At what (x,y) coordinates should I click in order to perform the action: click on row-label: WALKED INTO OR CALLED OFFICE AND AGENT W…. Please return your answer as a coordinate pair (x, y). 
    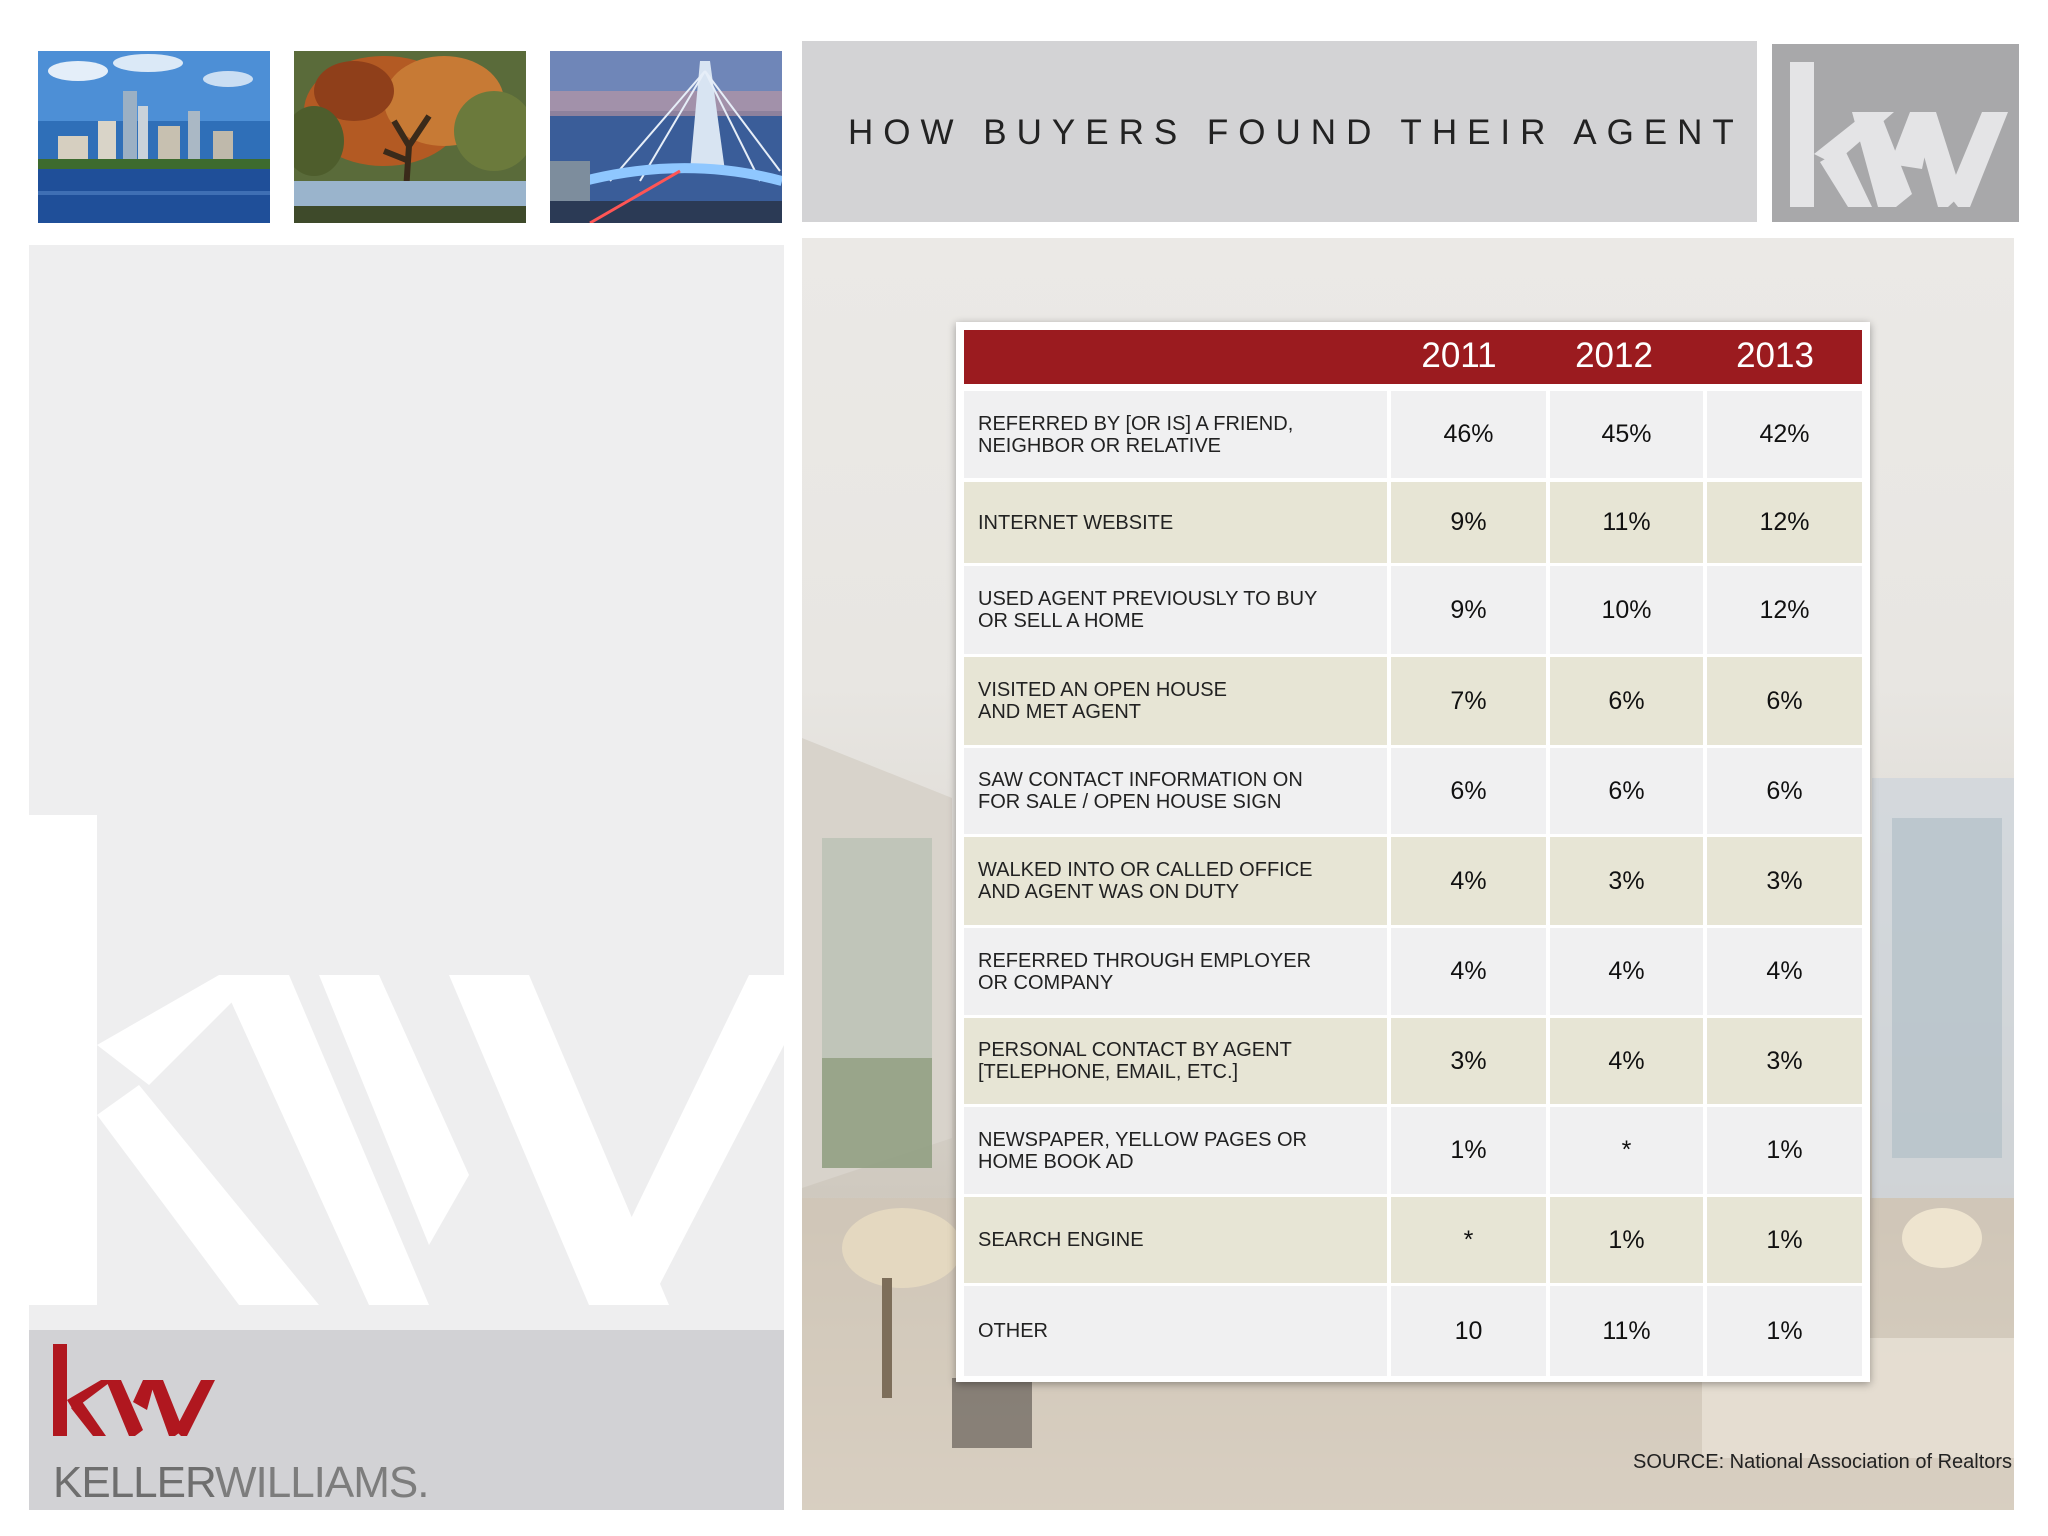
    Looking at the image, I should click on (1145, 881).